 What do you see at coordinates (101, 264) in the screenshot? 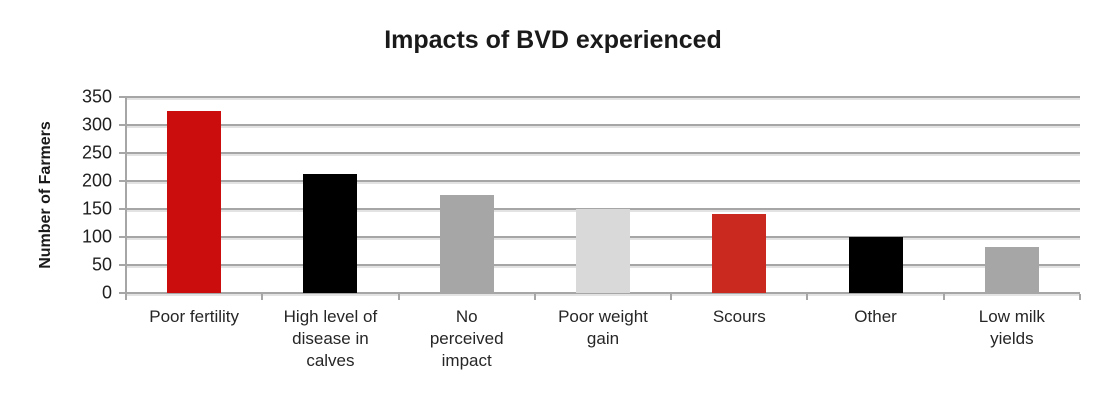
I see `y-tick-label: 50` at bounding box center [101, 264].